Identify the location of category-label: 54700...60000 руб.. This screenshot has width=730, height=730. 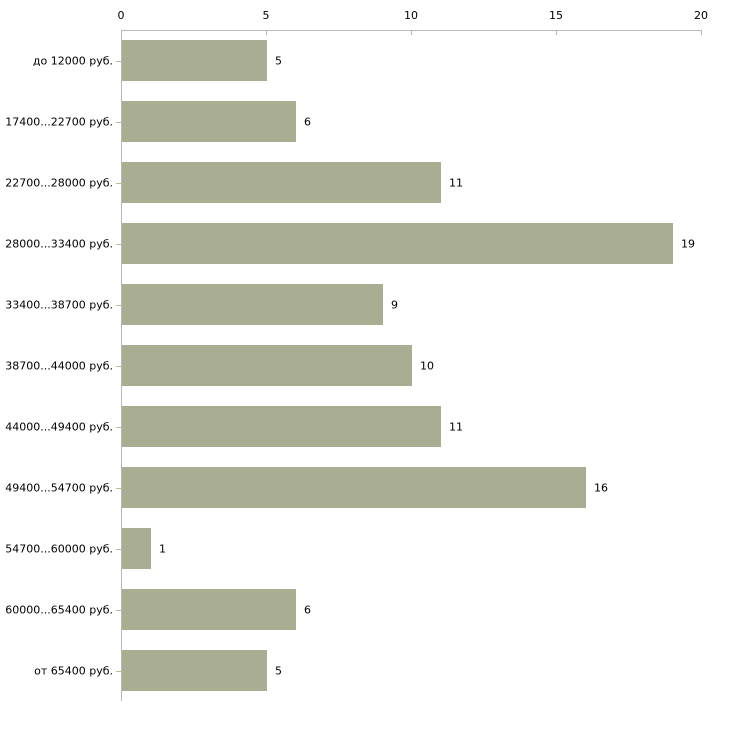
(59, 548).